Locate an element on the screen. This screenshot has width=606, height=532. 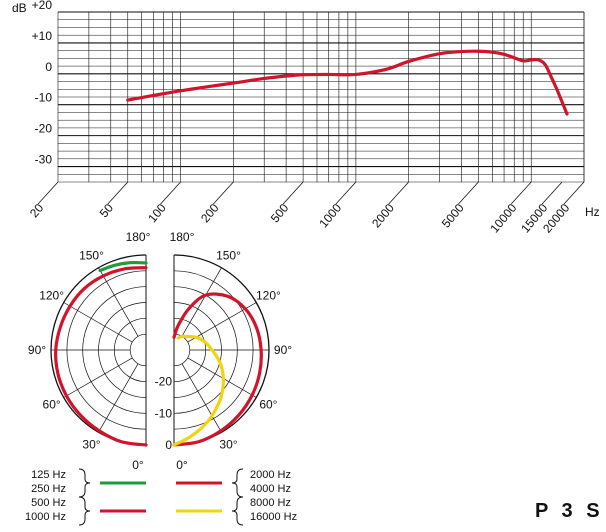
polar-angle-label-left: 150° is located at coordinates (91, 256).